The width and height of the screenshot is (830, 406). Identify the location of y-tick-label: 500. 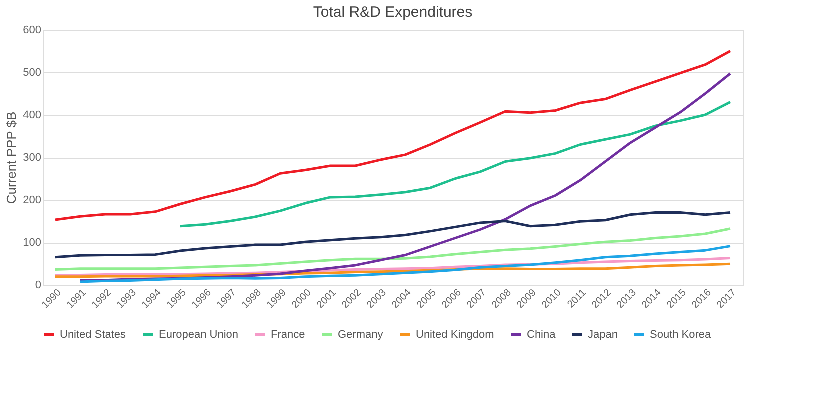
(32, 73).